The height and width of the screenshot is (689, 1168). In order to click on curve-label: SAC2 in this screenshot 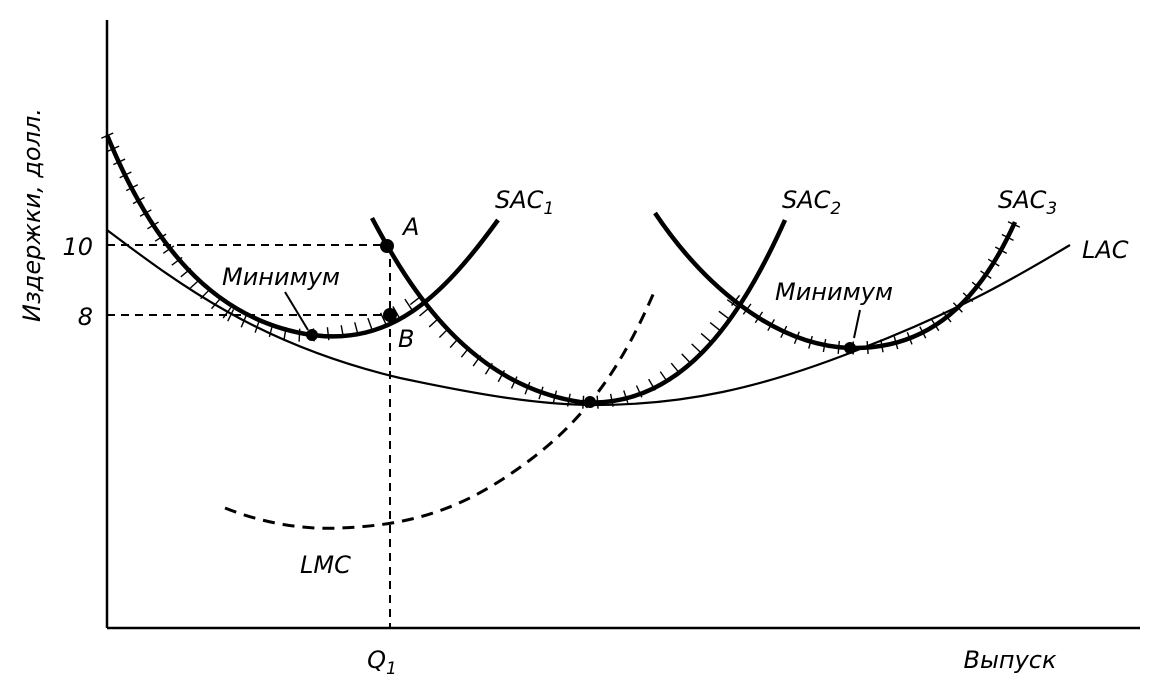, I will do `click(811, 202)`.